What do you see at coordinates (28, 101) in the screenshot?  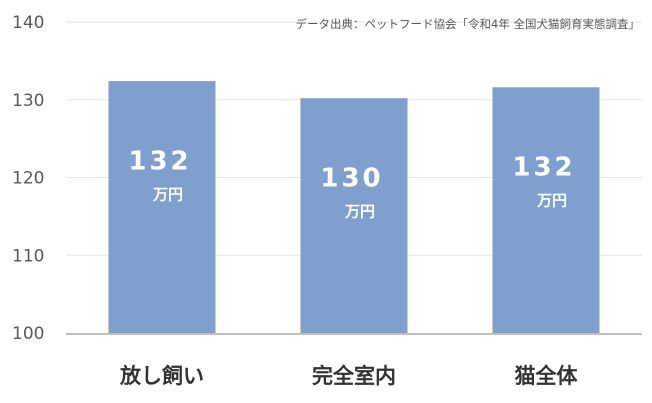 I see `y-tick-label: 130` at bounding box center [28, 101].